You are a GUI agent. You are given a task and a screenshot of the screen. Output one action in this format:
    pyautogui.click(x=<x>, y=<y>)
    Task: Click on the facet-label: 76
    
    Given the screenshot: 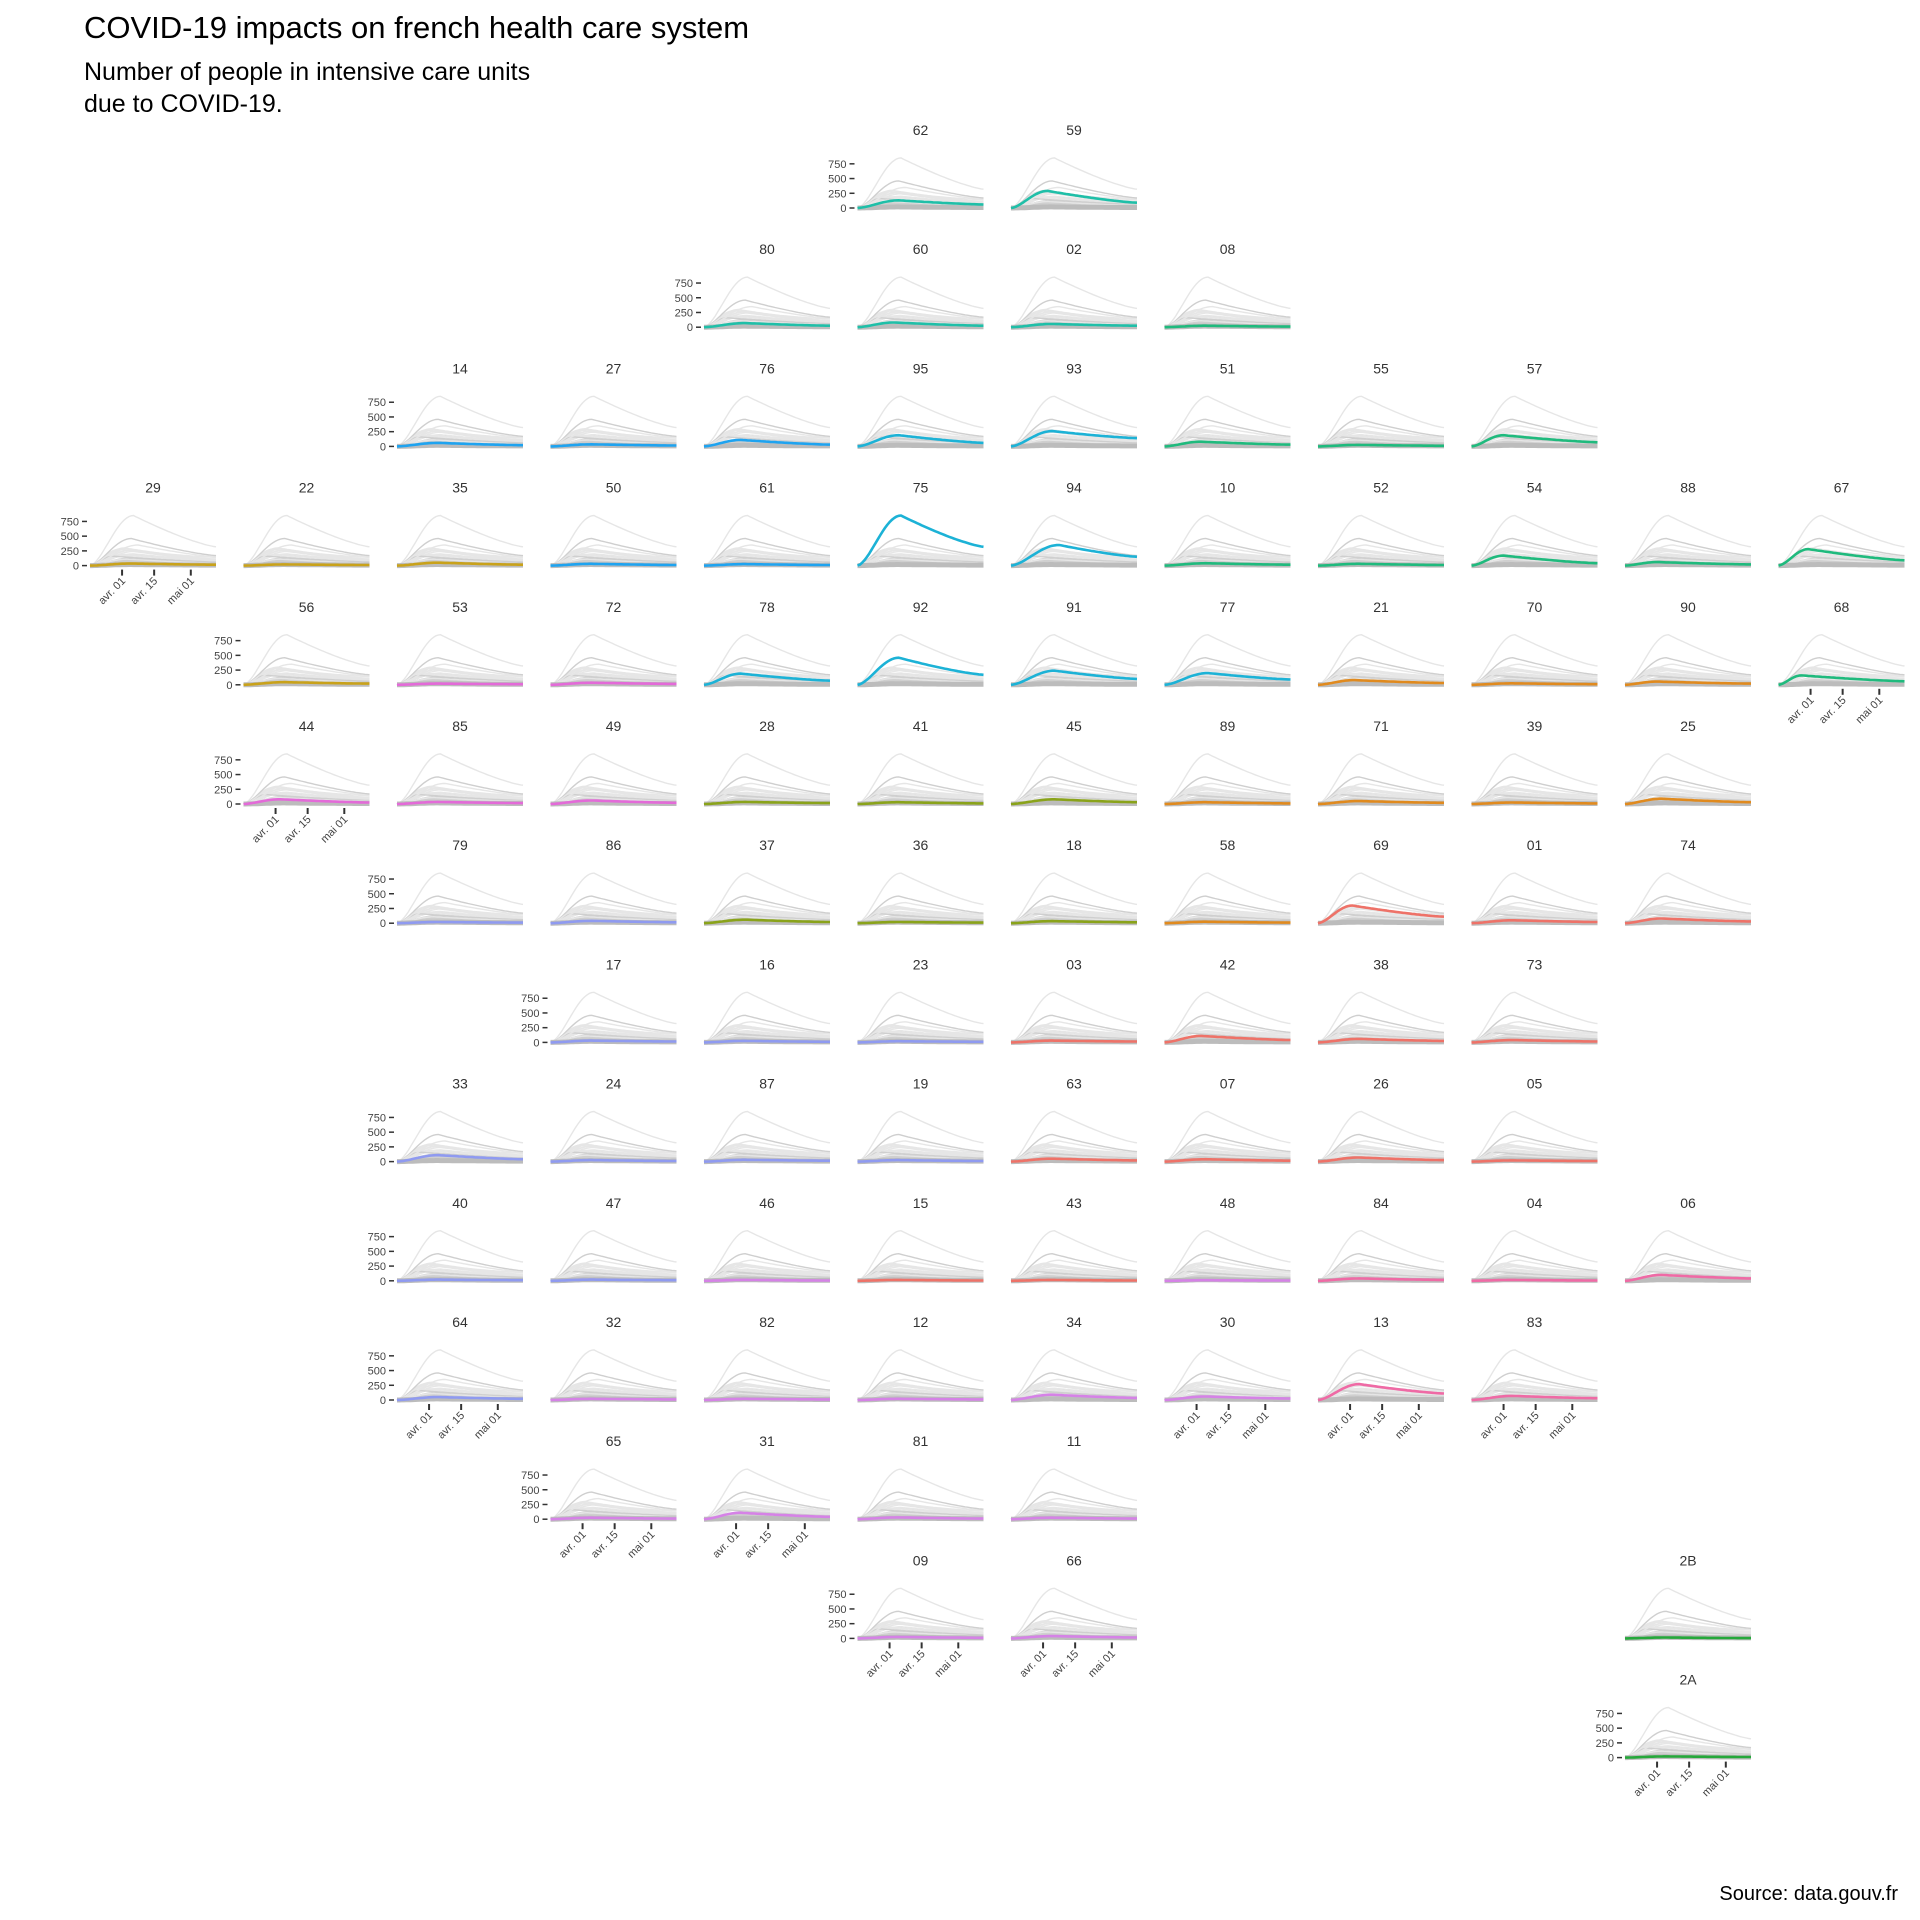 What is the action you would take?
    pyautogui.click(x=767, y=368)
    